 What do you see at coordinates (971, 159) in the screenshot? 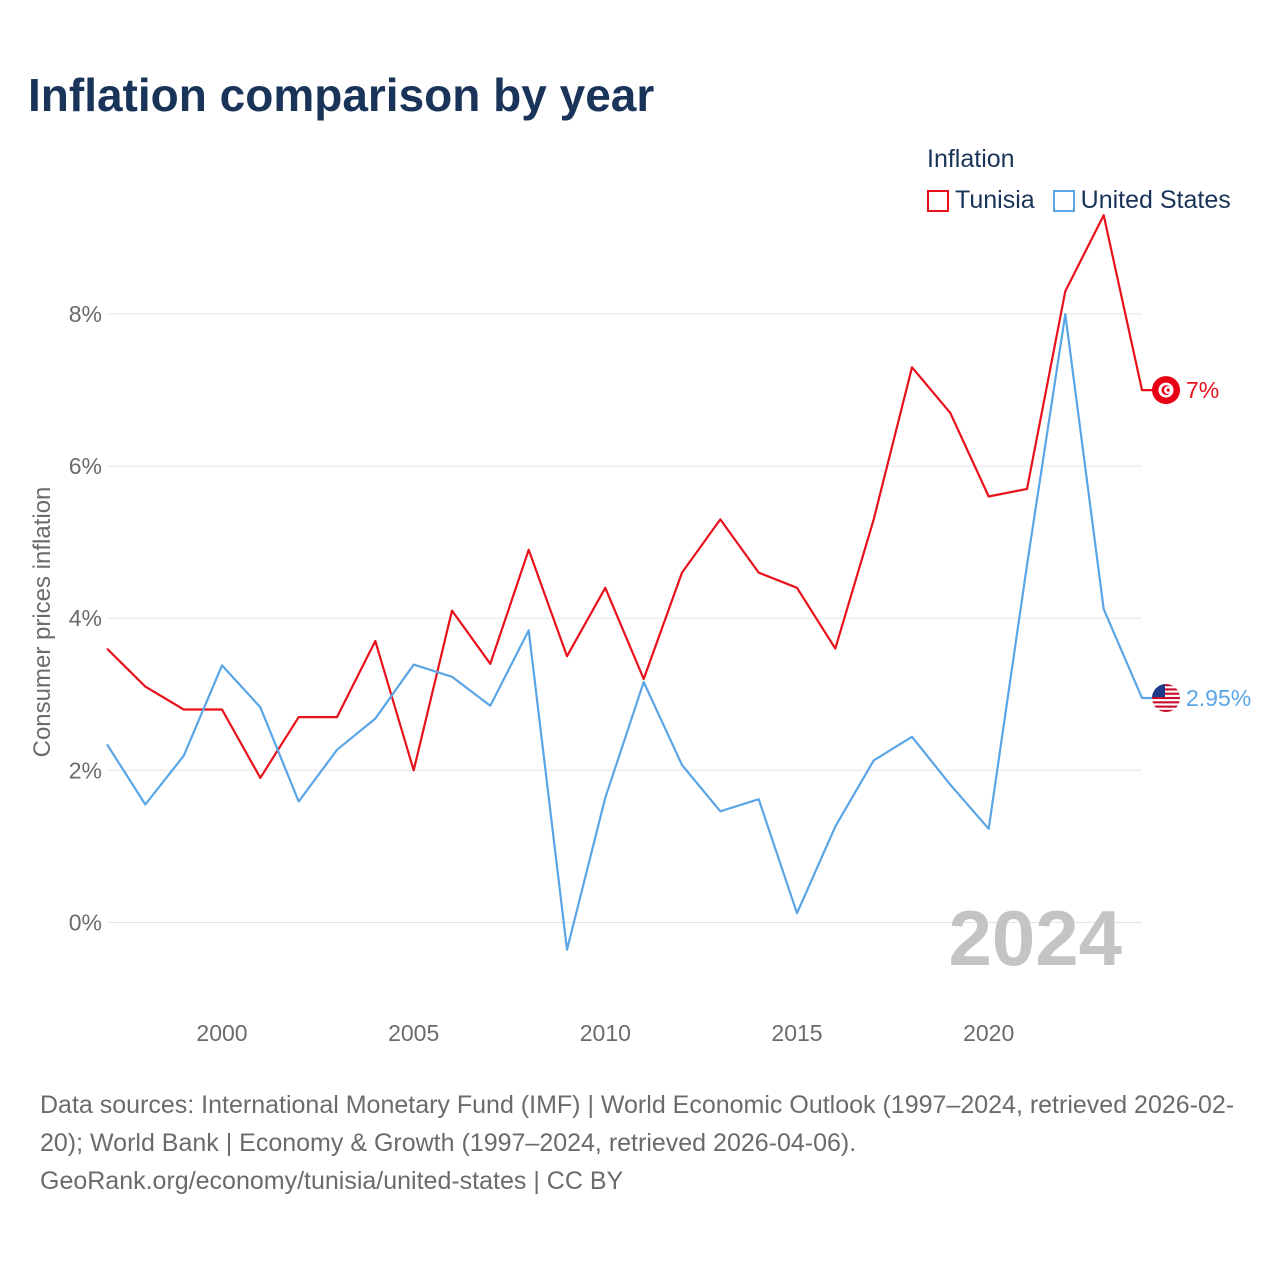
I see `legend-title: Inflation` at bounding box center [971, 159].